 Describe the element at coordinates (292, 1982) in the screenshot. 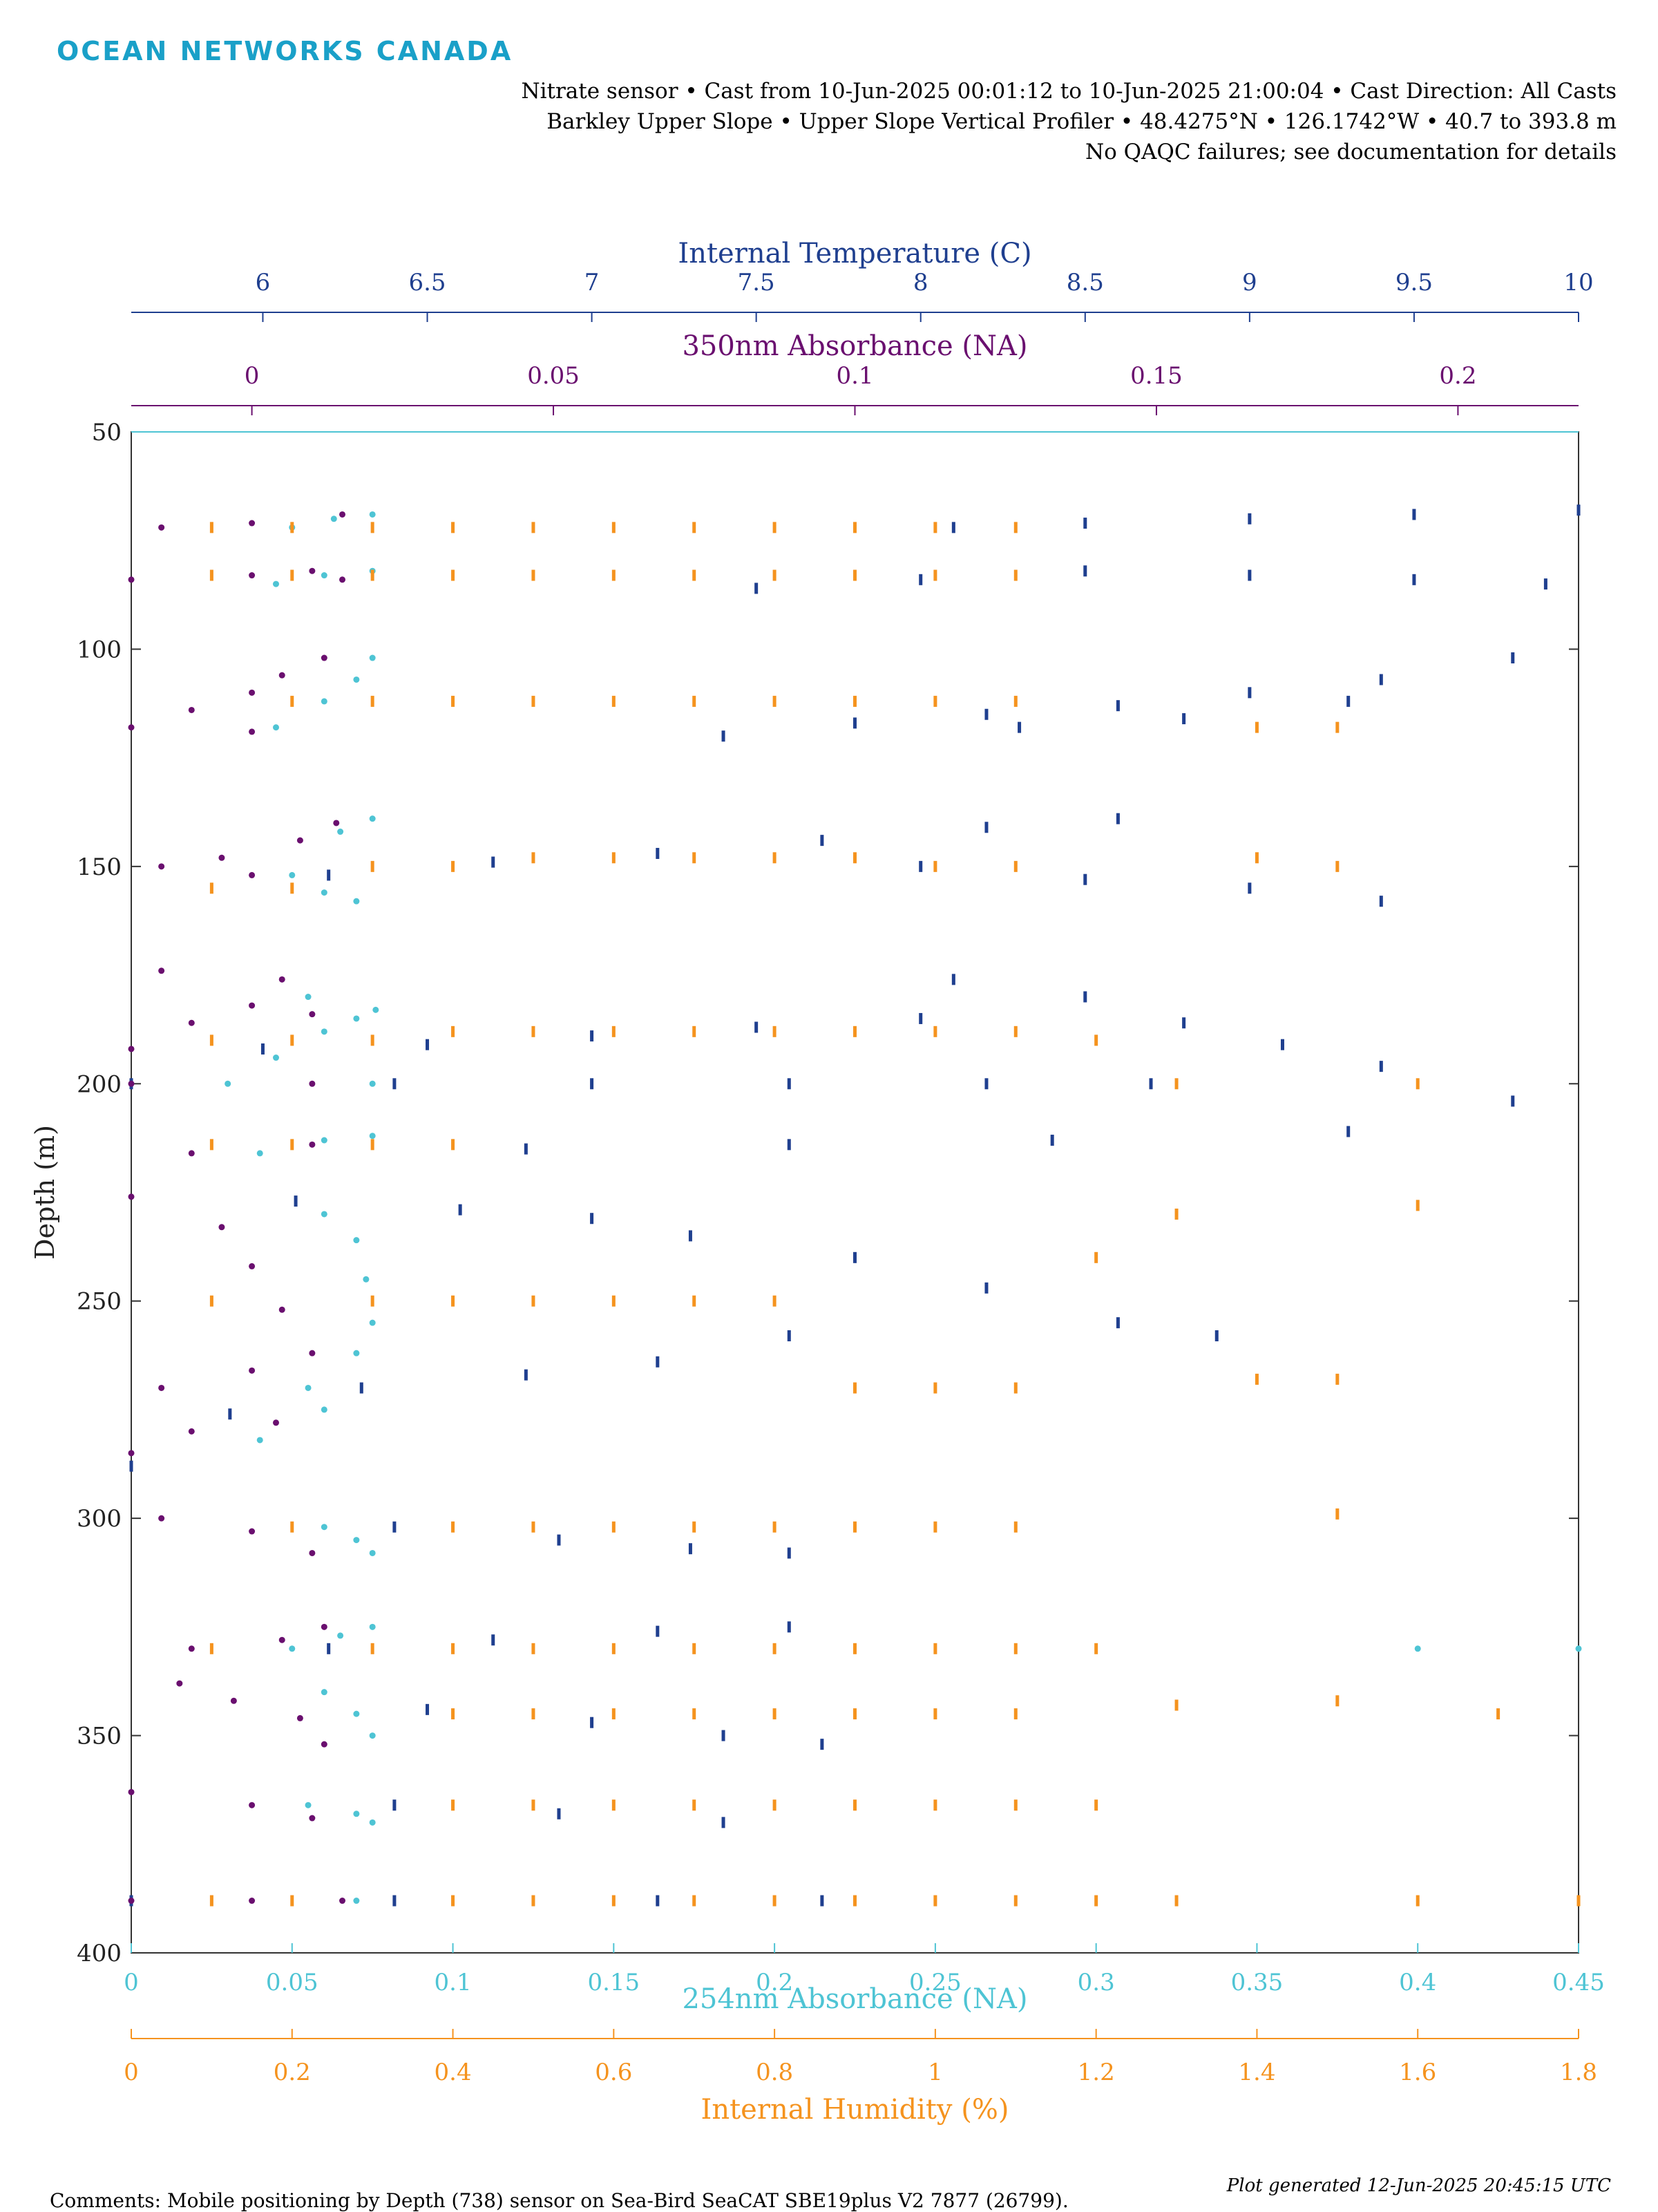

I see `abs254-tick-label: 0.05` at that location.